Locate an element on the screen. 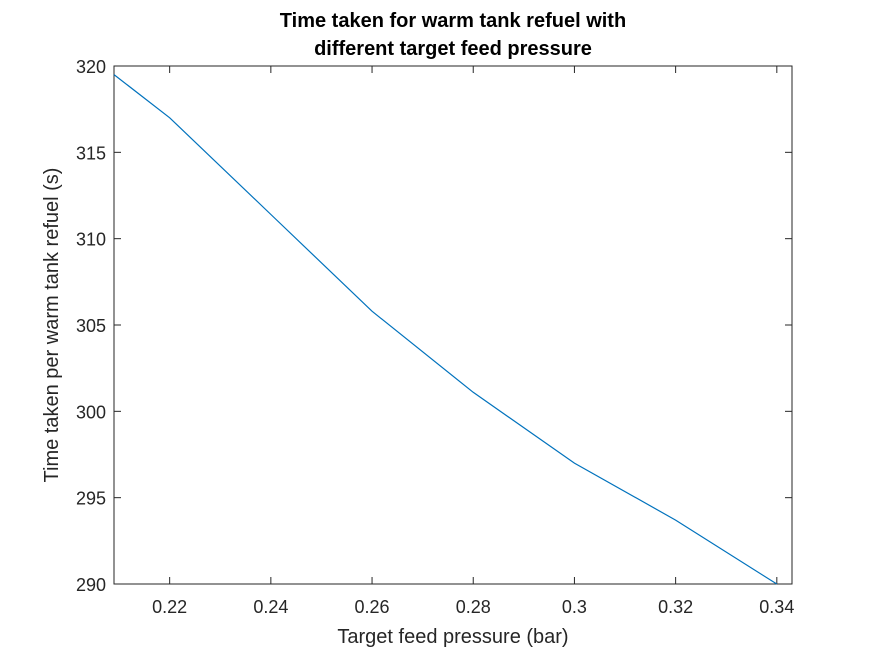 This screenshot has width=875, height=656. x-tick-label: 0.3 is located at coordinates (574, 607).